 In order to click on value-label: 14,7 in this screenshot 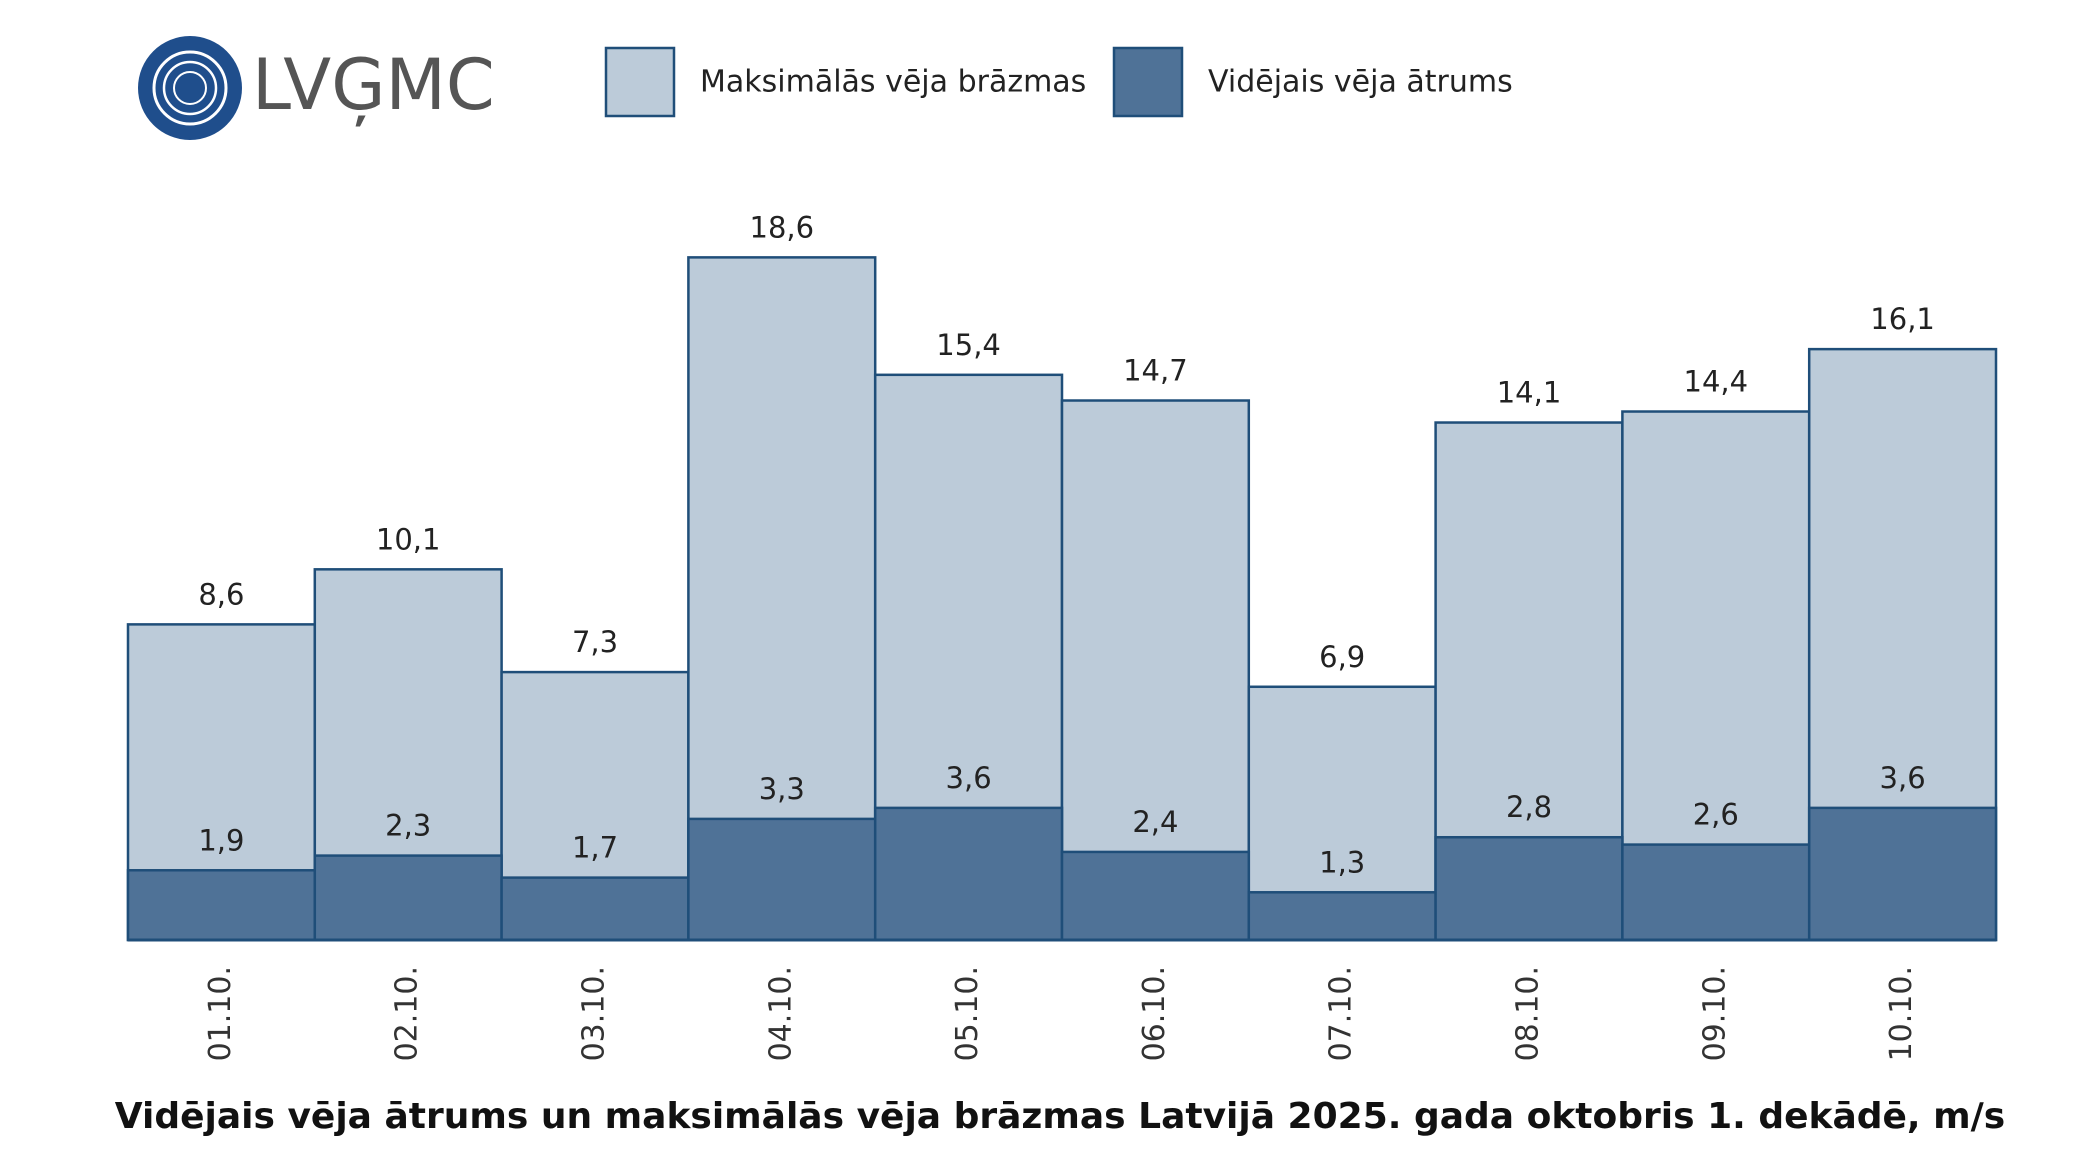, I will do `click(1155, 371)`.